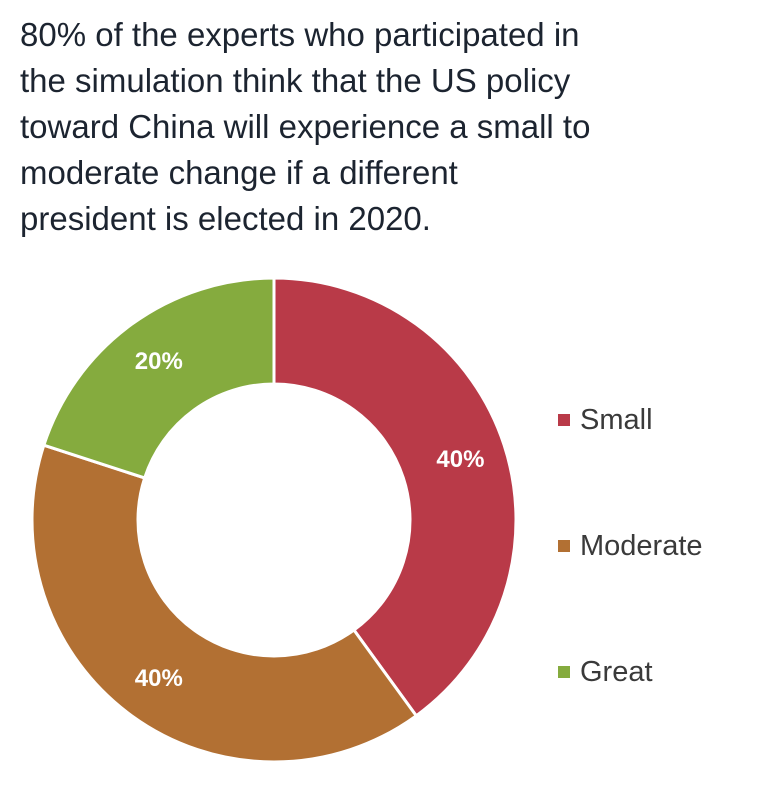  I want to click on title-line-1: 80% of the experts who participated in, so click(300, 34).